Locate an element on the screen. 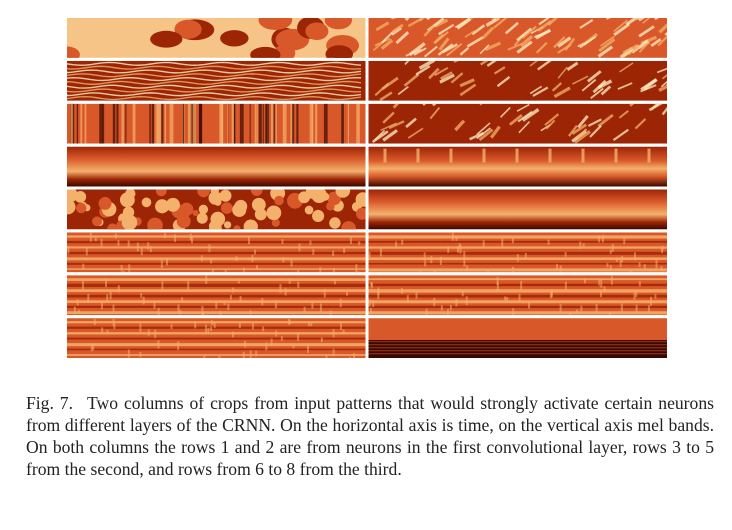 The image size is (732, 530). crop-r7-c2 is located at coordinates (517, 295).